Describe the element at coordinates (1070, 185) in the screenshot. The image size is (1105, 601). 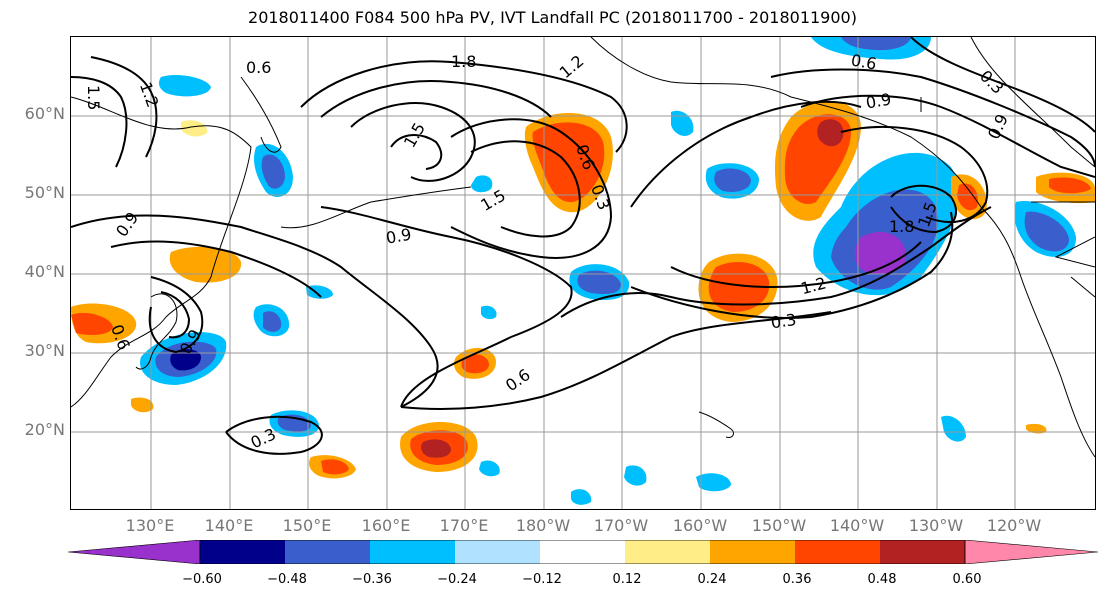
I see `fill-positive-s4-core` at that location.